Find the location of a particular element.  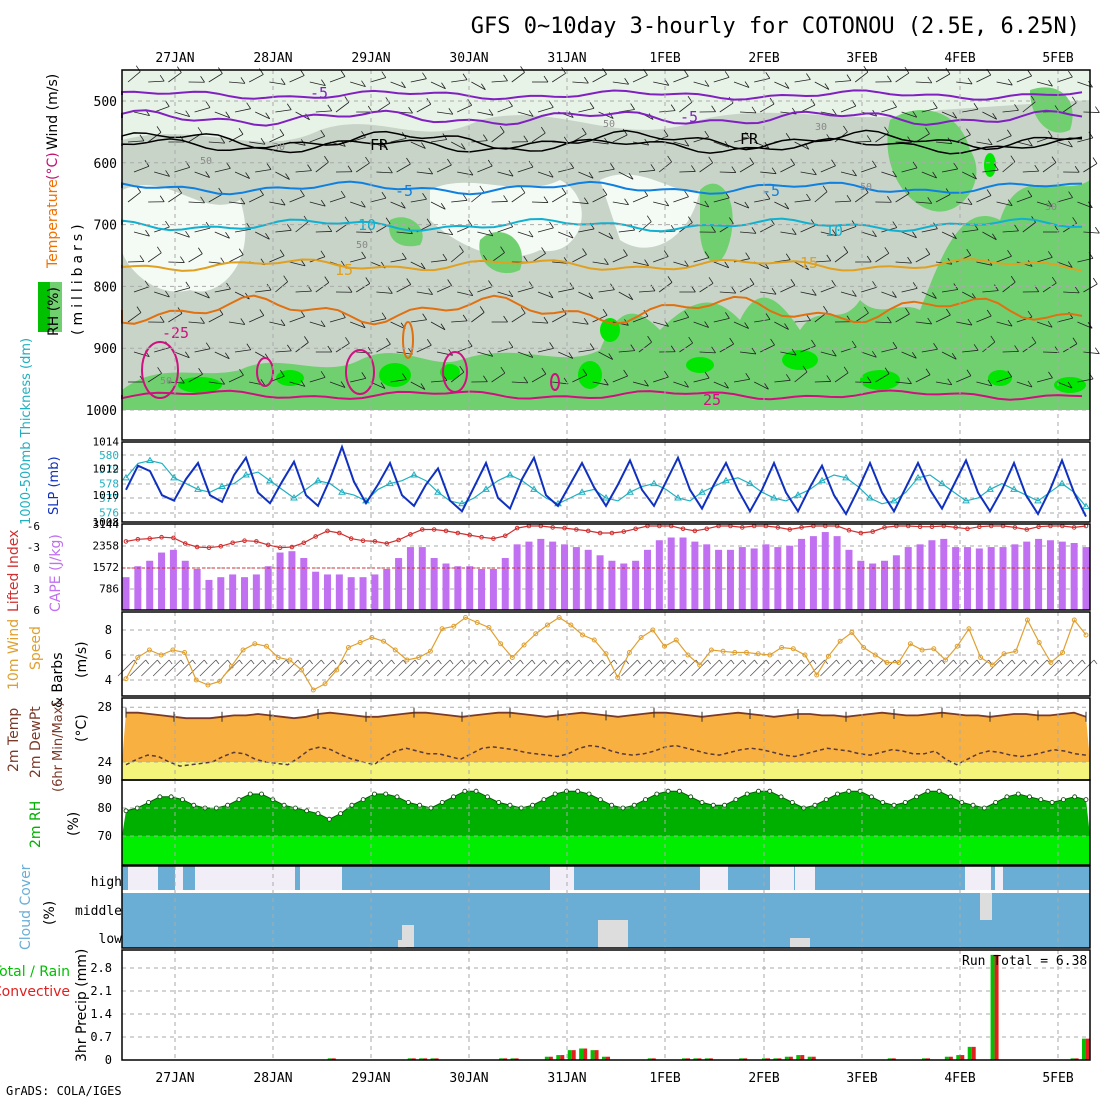

rh-high-region is located at coordinates (1000, 378).